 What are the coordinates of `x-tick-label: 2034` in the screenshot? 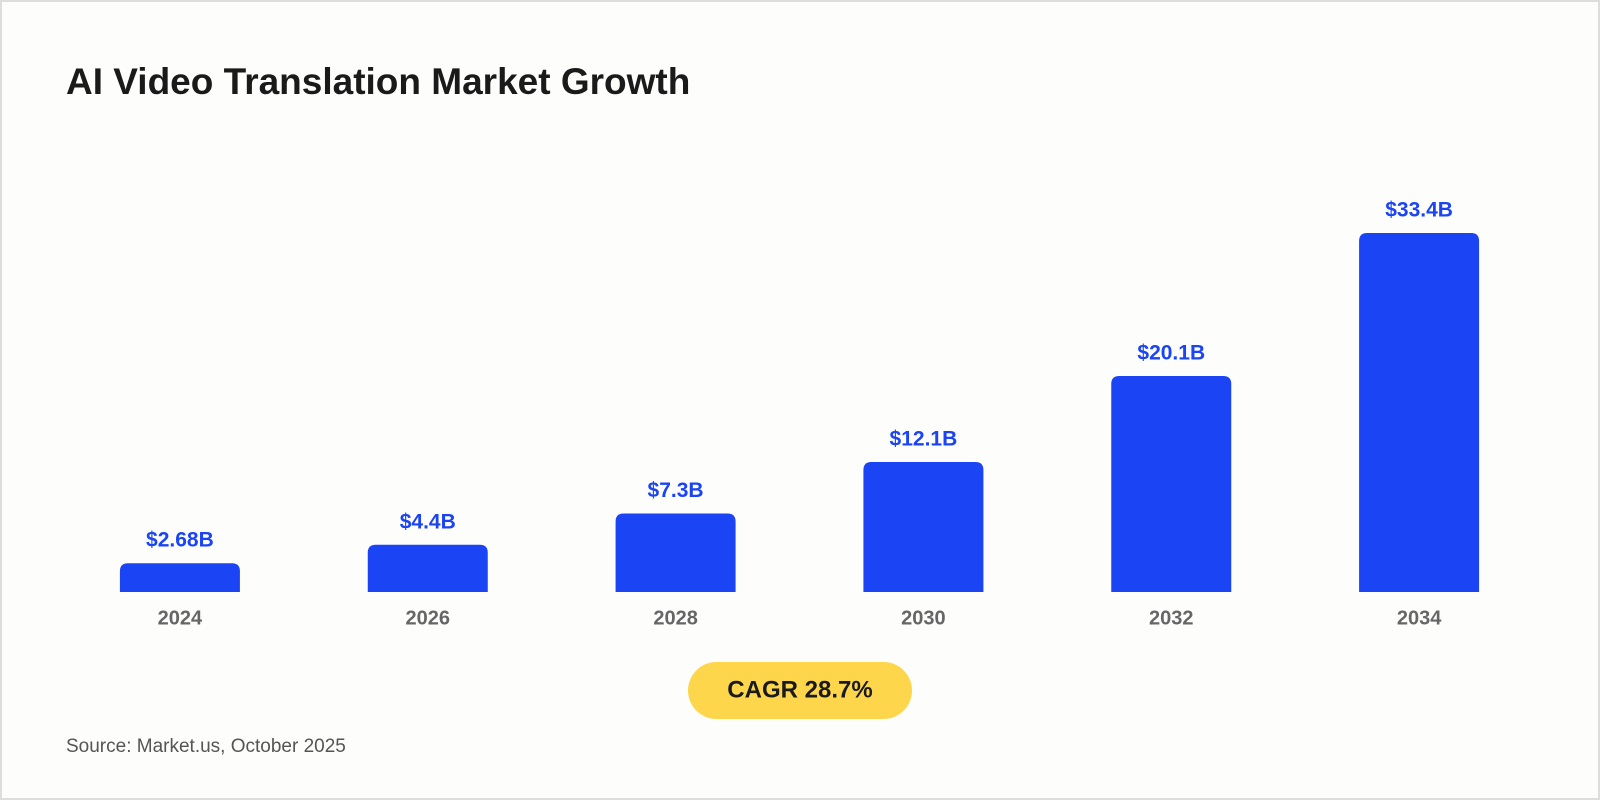 It's located at (1419, 618).